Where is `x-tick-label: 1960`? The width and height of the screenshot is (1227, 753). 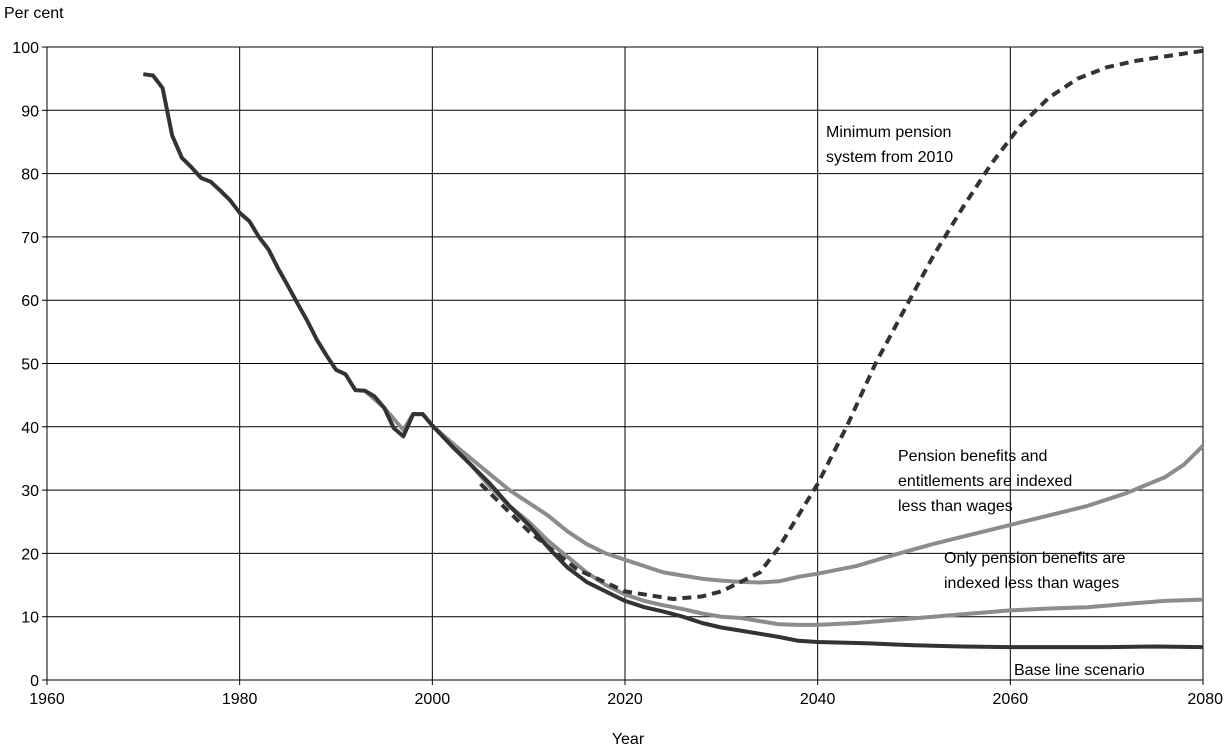
x-tick-label: 1960 is located at coordinates (47, 699).